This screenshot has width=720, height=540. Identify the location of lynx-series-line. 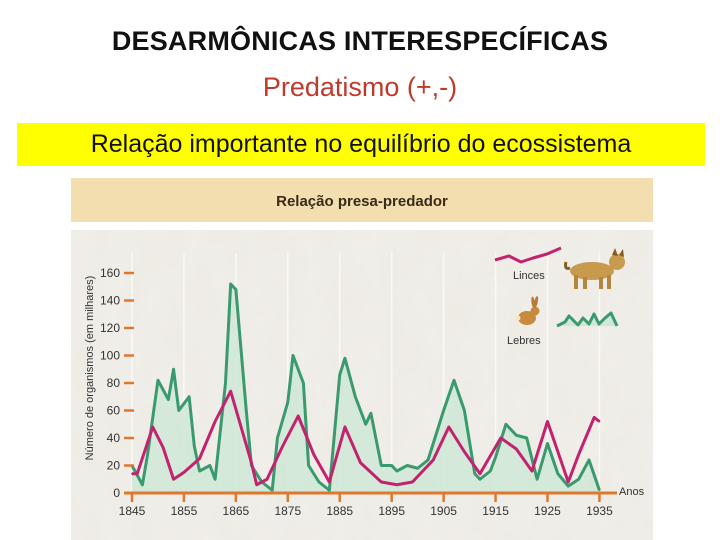
(366, 438).